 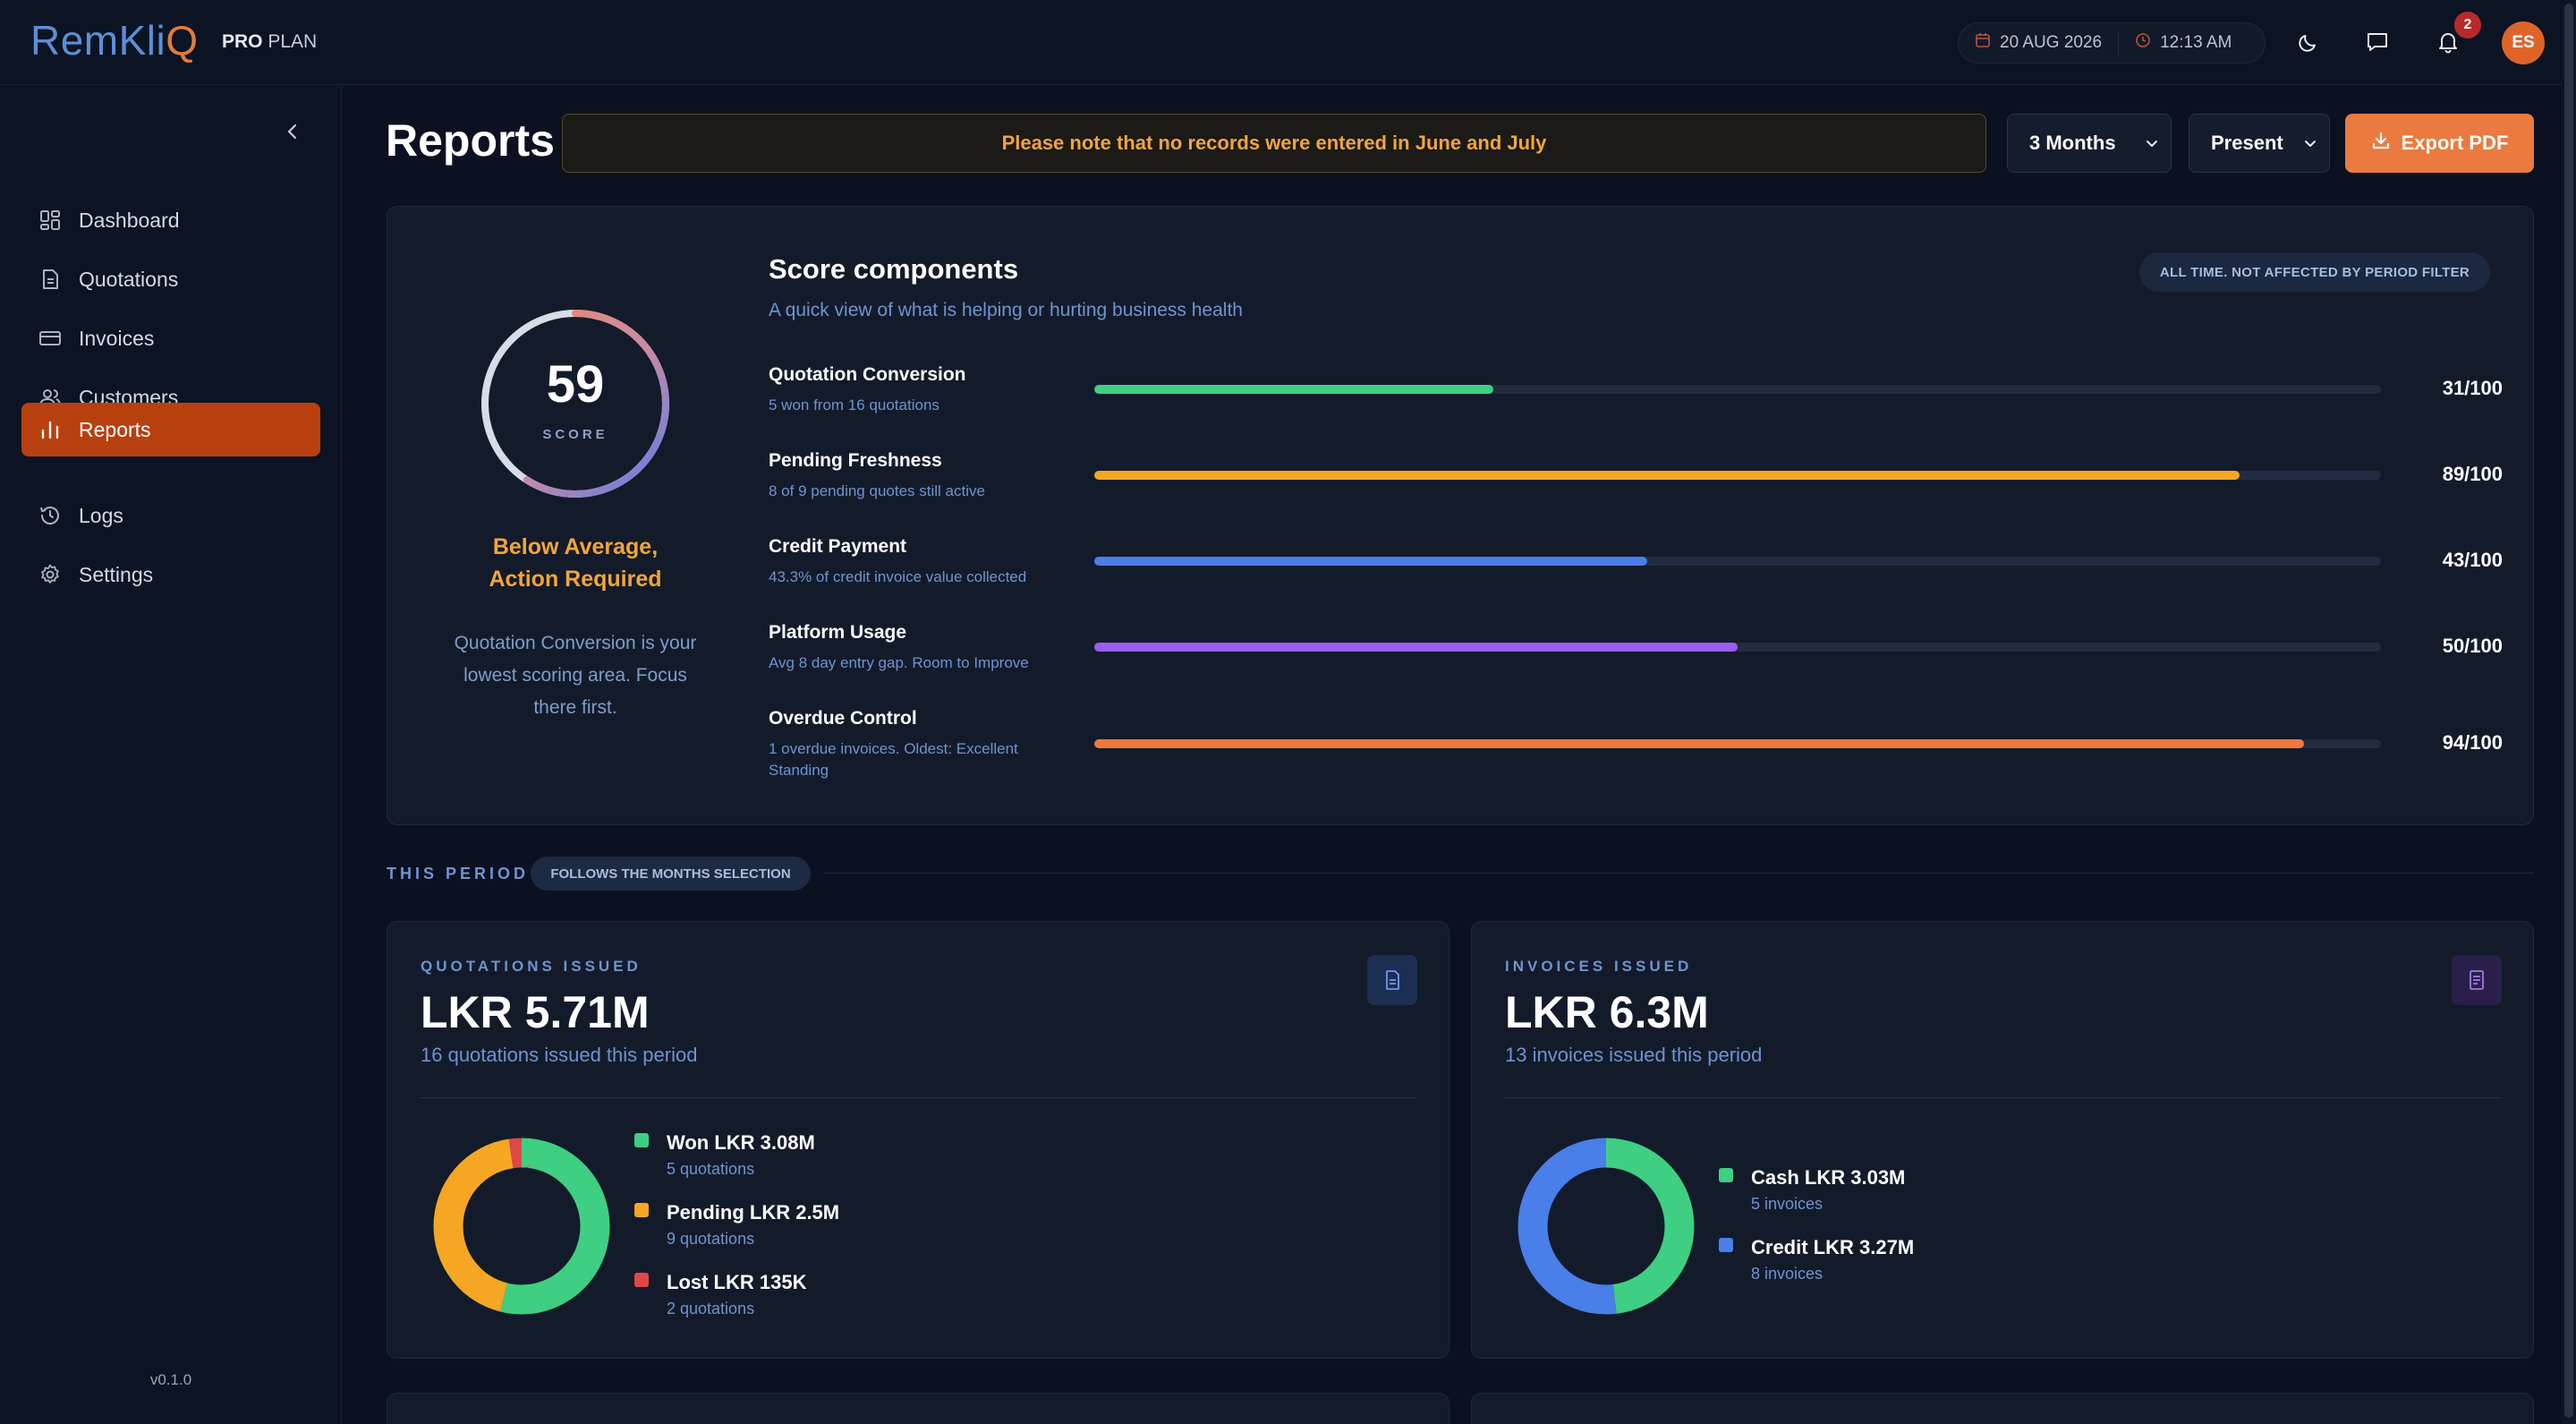 I want to click on component-name: Overdue Control, so click(x=843, y=718).